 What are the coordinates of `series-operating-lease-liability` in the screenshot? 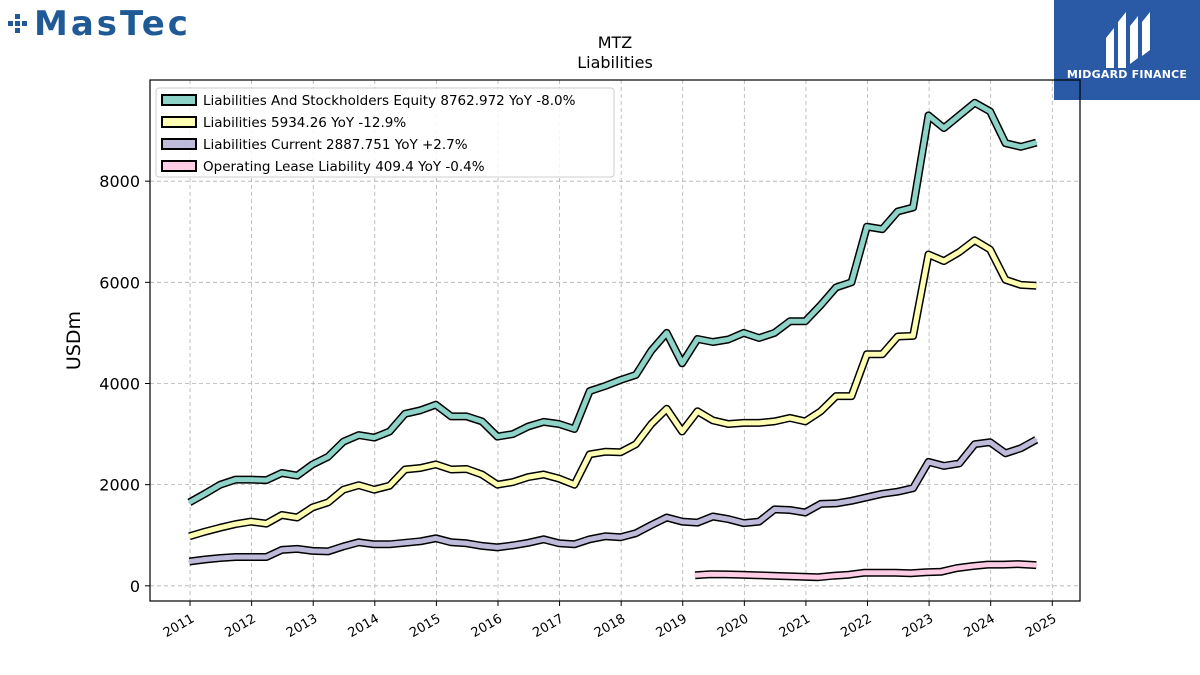 It's located at (865, 571).